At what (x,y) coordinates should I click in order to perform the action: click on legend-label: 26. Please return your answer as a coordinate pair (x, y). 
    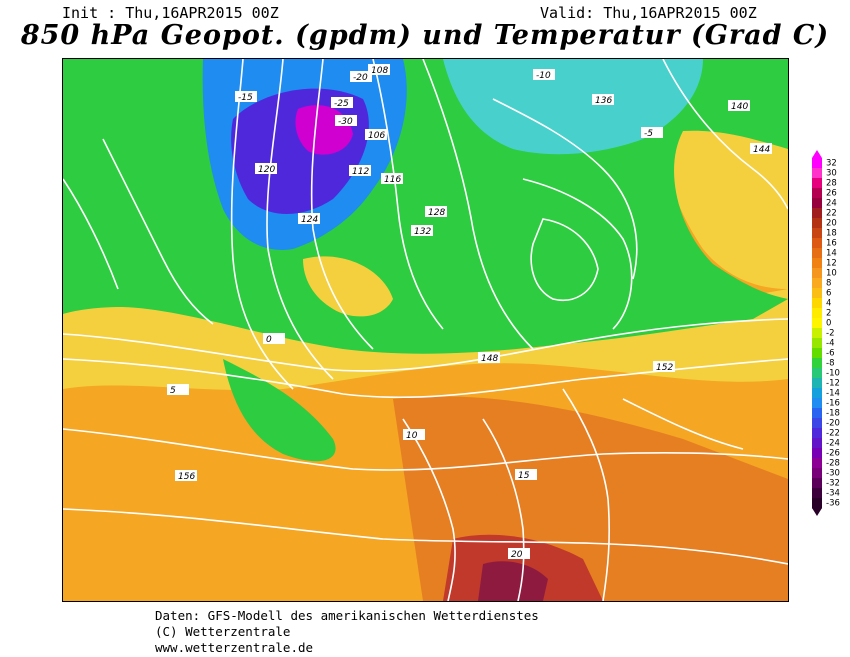
    Looking at the image, I should click on (831, 194).